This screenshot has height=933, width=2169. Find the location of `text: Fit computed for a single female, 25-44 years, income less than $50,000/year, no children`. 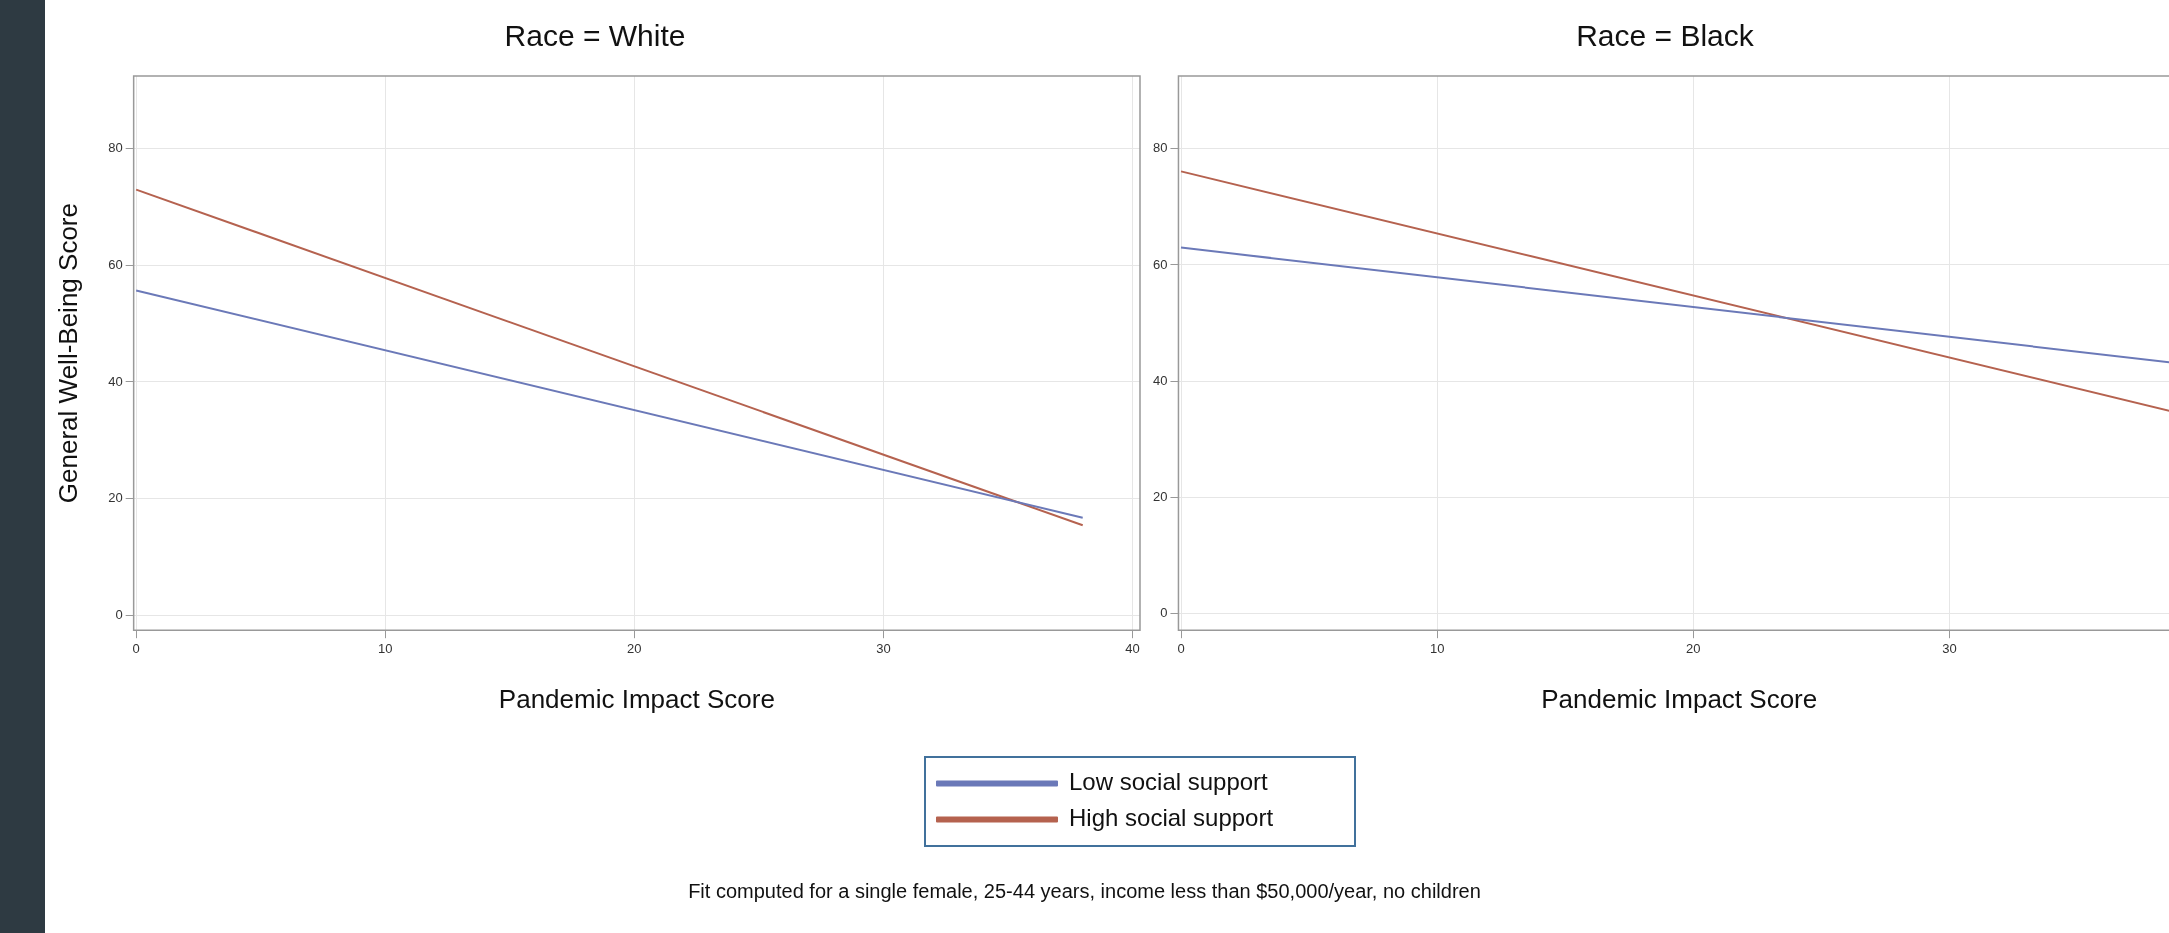

text: Fit computed for a single female, 25-44 years, income less than $50,000/year, no children is located at coordinates (1084, 891).